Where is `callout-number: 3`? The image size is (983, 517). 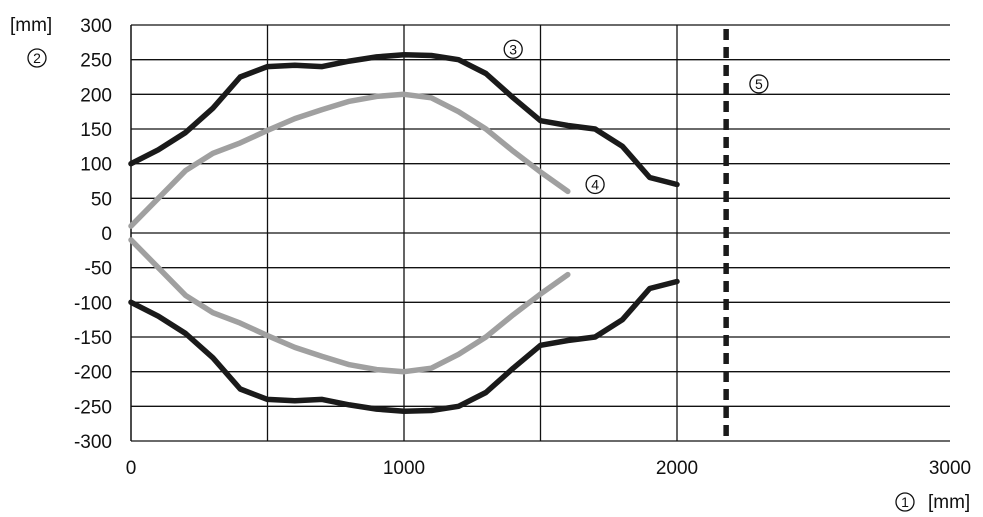 callout-number: 3 is located at coordinates (513, 49).